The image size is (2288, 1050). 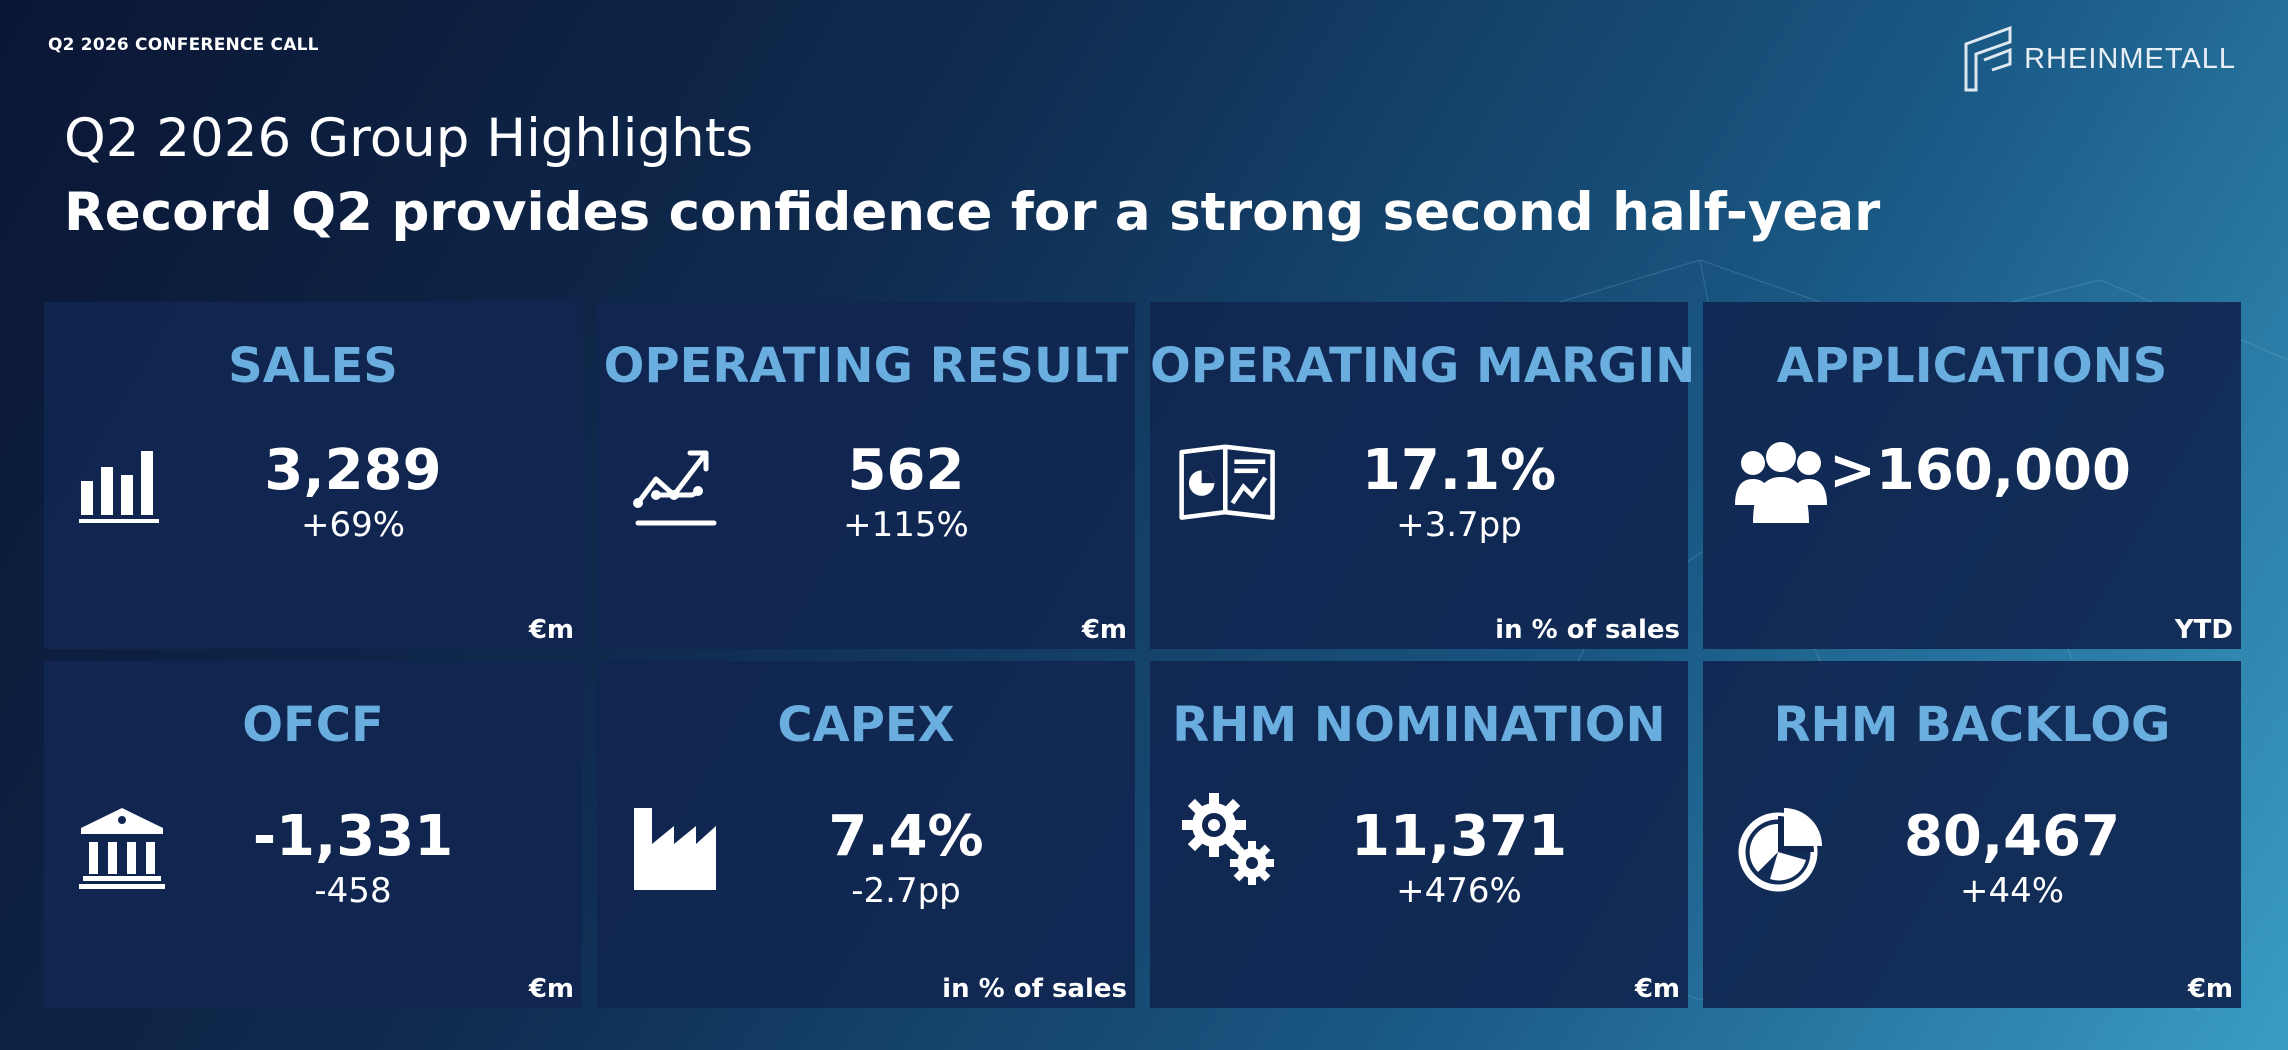 What do you see at coordinates (1228, 484) in the screenshot?
I see `report-icon` at bounding box center [1228, 484].